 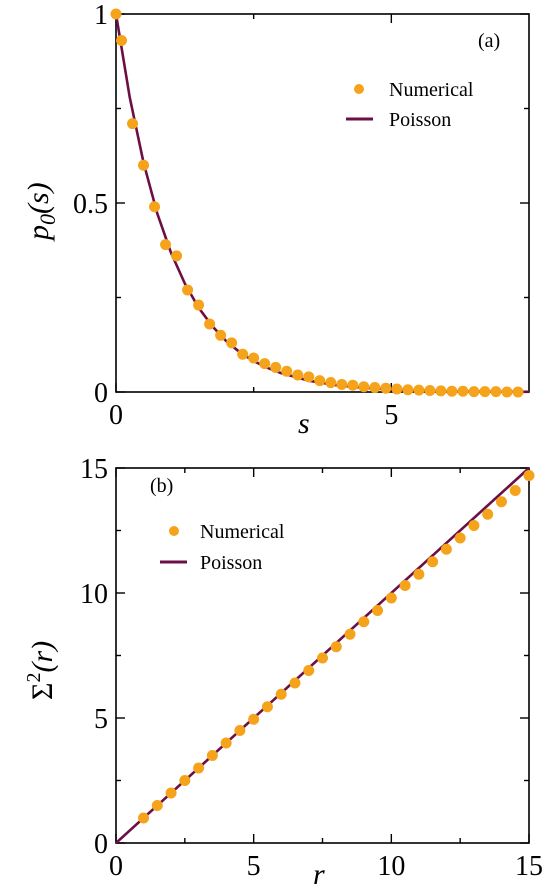 What do you see at coordinates (359, 89) in the screenshot?
I see `legend-a-numerical-marker` at bounding box center [359, 89].